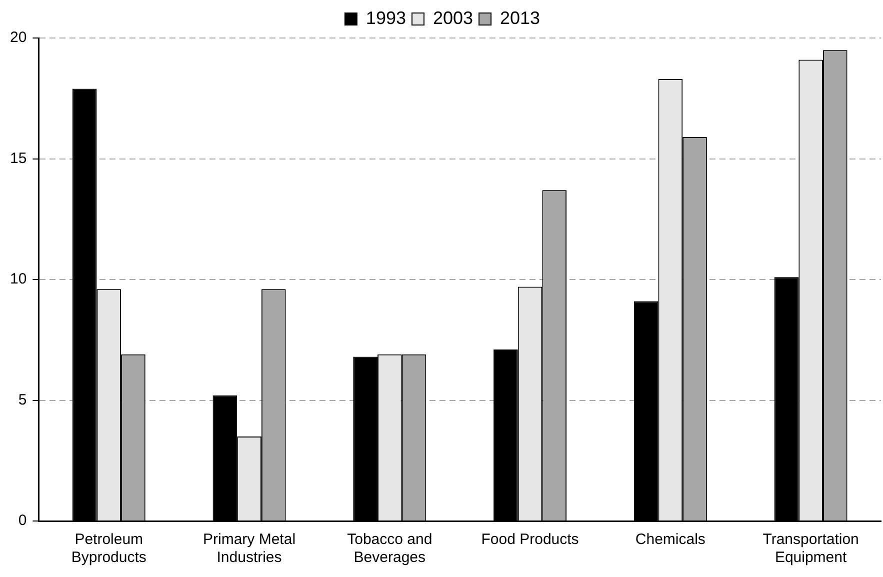 Image resolution: width=883 pixels, height=577 pixels. Describe the element at coordinates (670, 539) in the screenshot. I see `x-tick-label: Chemicals` at that location.